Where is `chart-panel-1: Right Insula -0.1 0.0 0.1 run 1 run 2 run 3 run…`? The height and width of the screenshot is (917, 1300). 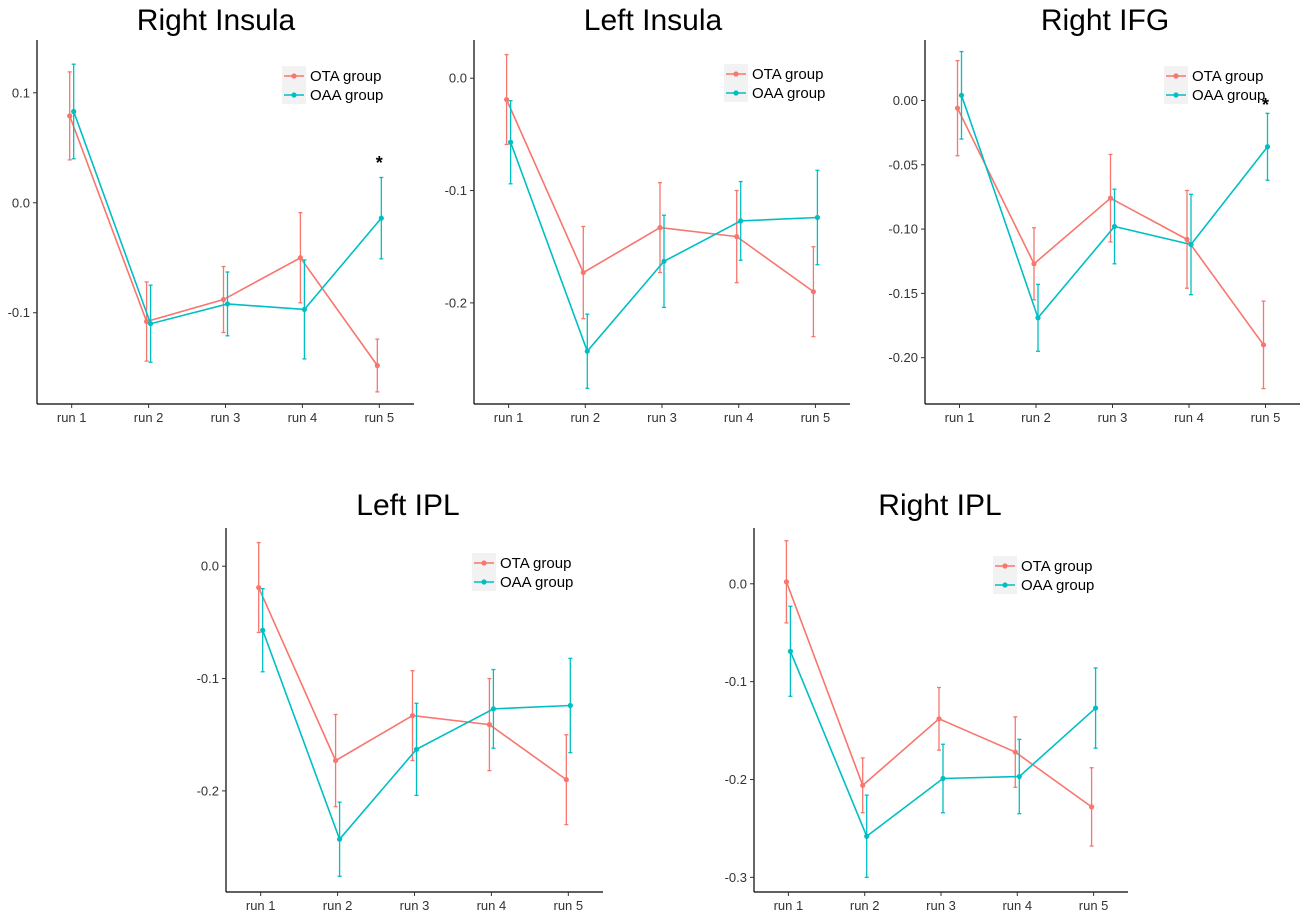
chart-panel-1: Right Insula -0.1 0.0 0.1 run 1 run 2 run 3 run… is located at coordinates (211, 214).